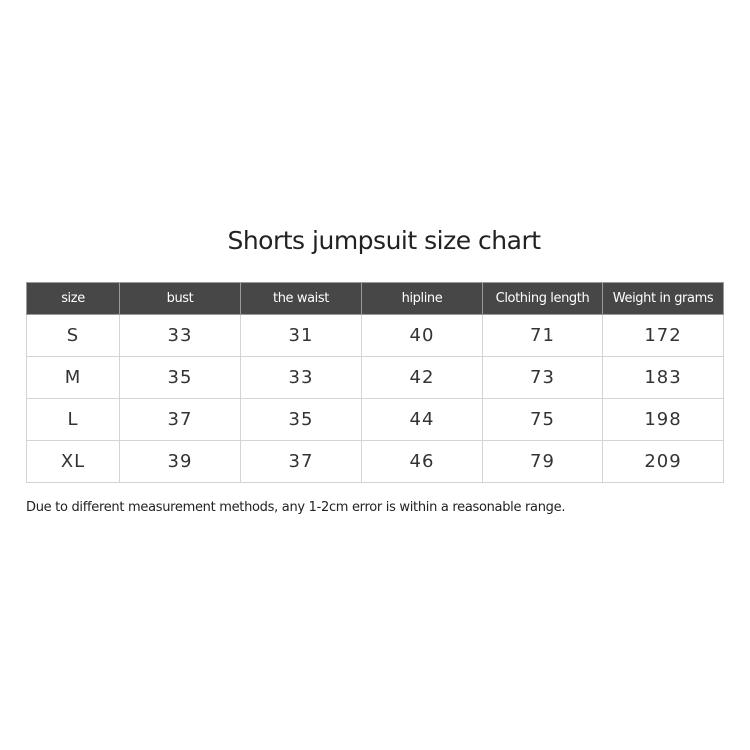 The width and height of the screenshot is (750, 750). What do you see at coordinates (542, 461) in the screenshot?
I see `table-cell: 79` at bounding box center [542, 461].